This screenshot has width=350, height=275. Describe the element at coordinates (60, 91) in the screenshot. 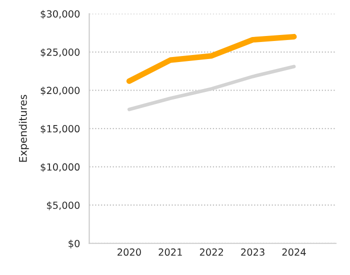

I see `y-tick-label: $20,000` at that location.